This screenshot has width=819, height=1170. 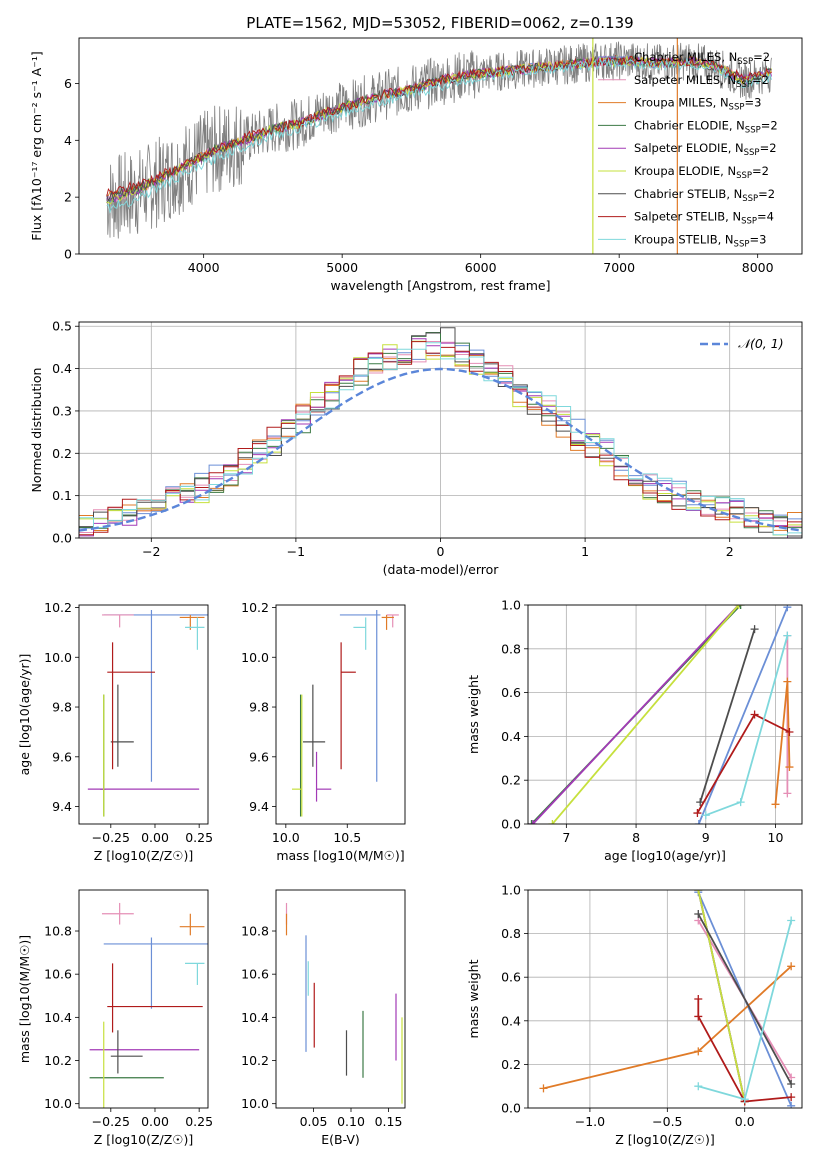 I want to click on legend-label: Chabrier MILES, NSSP=2, so click(x=702, y=58).